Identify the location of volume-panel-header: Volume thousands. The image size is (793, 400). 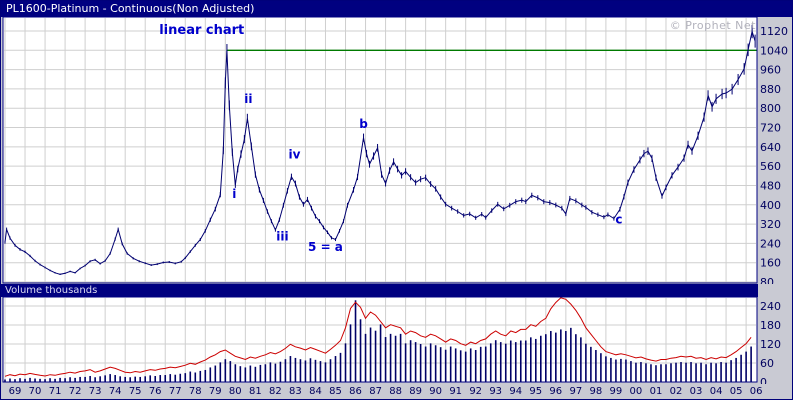
(379, 290).